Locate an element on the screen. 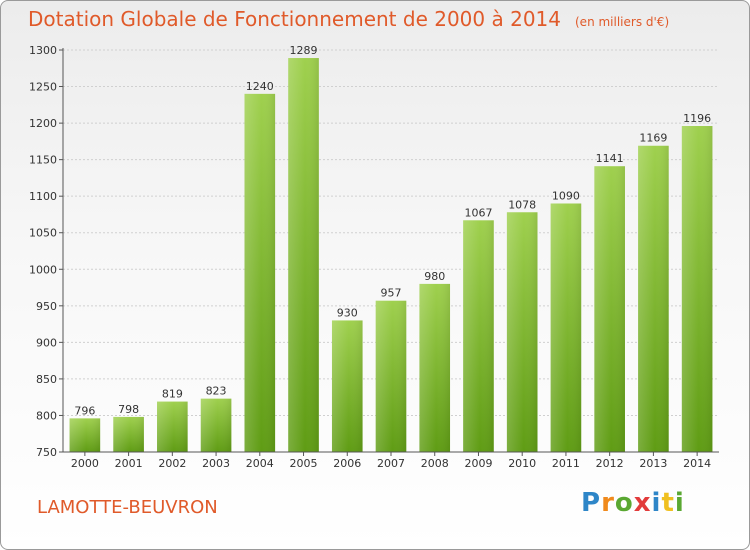 The width and height of the screenshot is (750, 550). data-label: 1078 is located at coordinates (522, 204).